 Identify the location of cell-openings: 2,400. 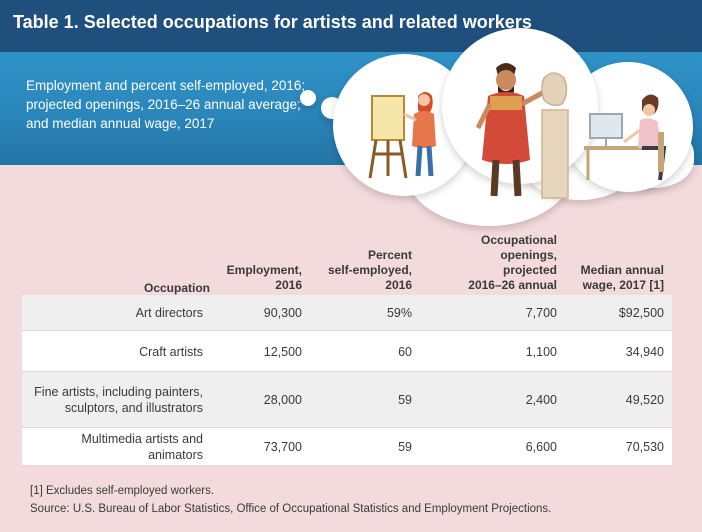
(541, 400).